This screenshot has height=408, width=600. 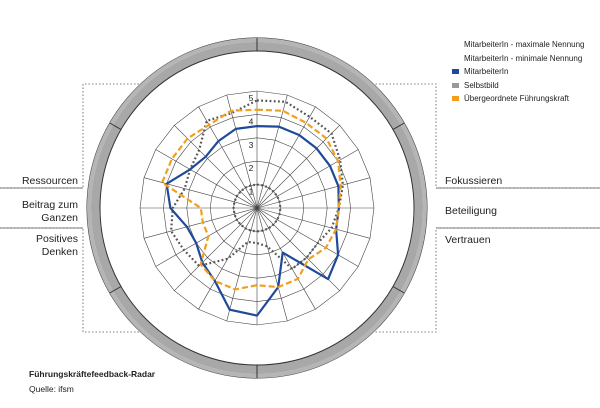 What do you see at coordinates (471, 211) in the screenshot?
I see `group-label-beteiligung: Beteiligung` at bounding box center [471, 211].